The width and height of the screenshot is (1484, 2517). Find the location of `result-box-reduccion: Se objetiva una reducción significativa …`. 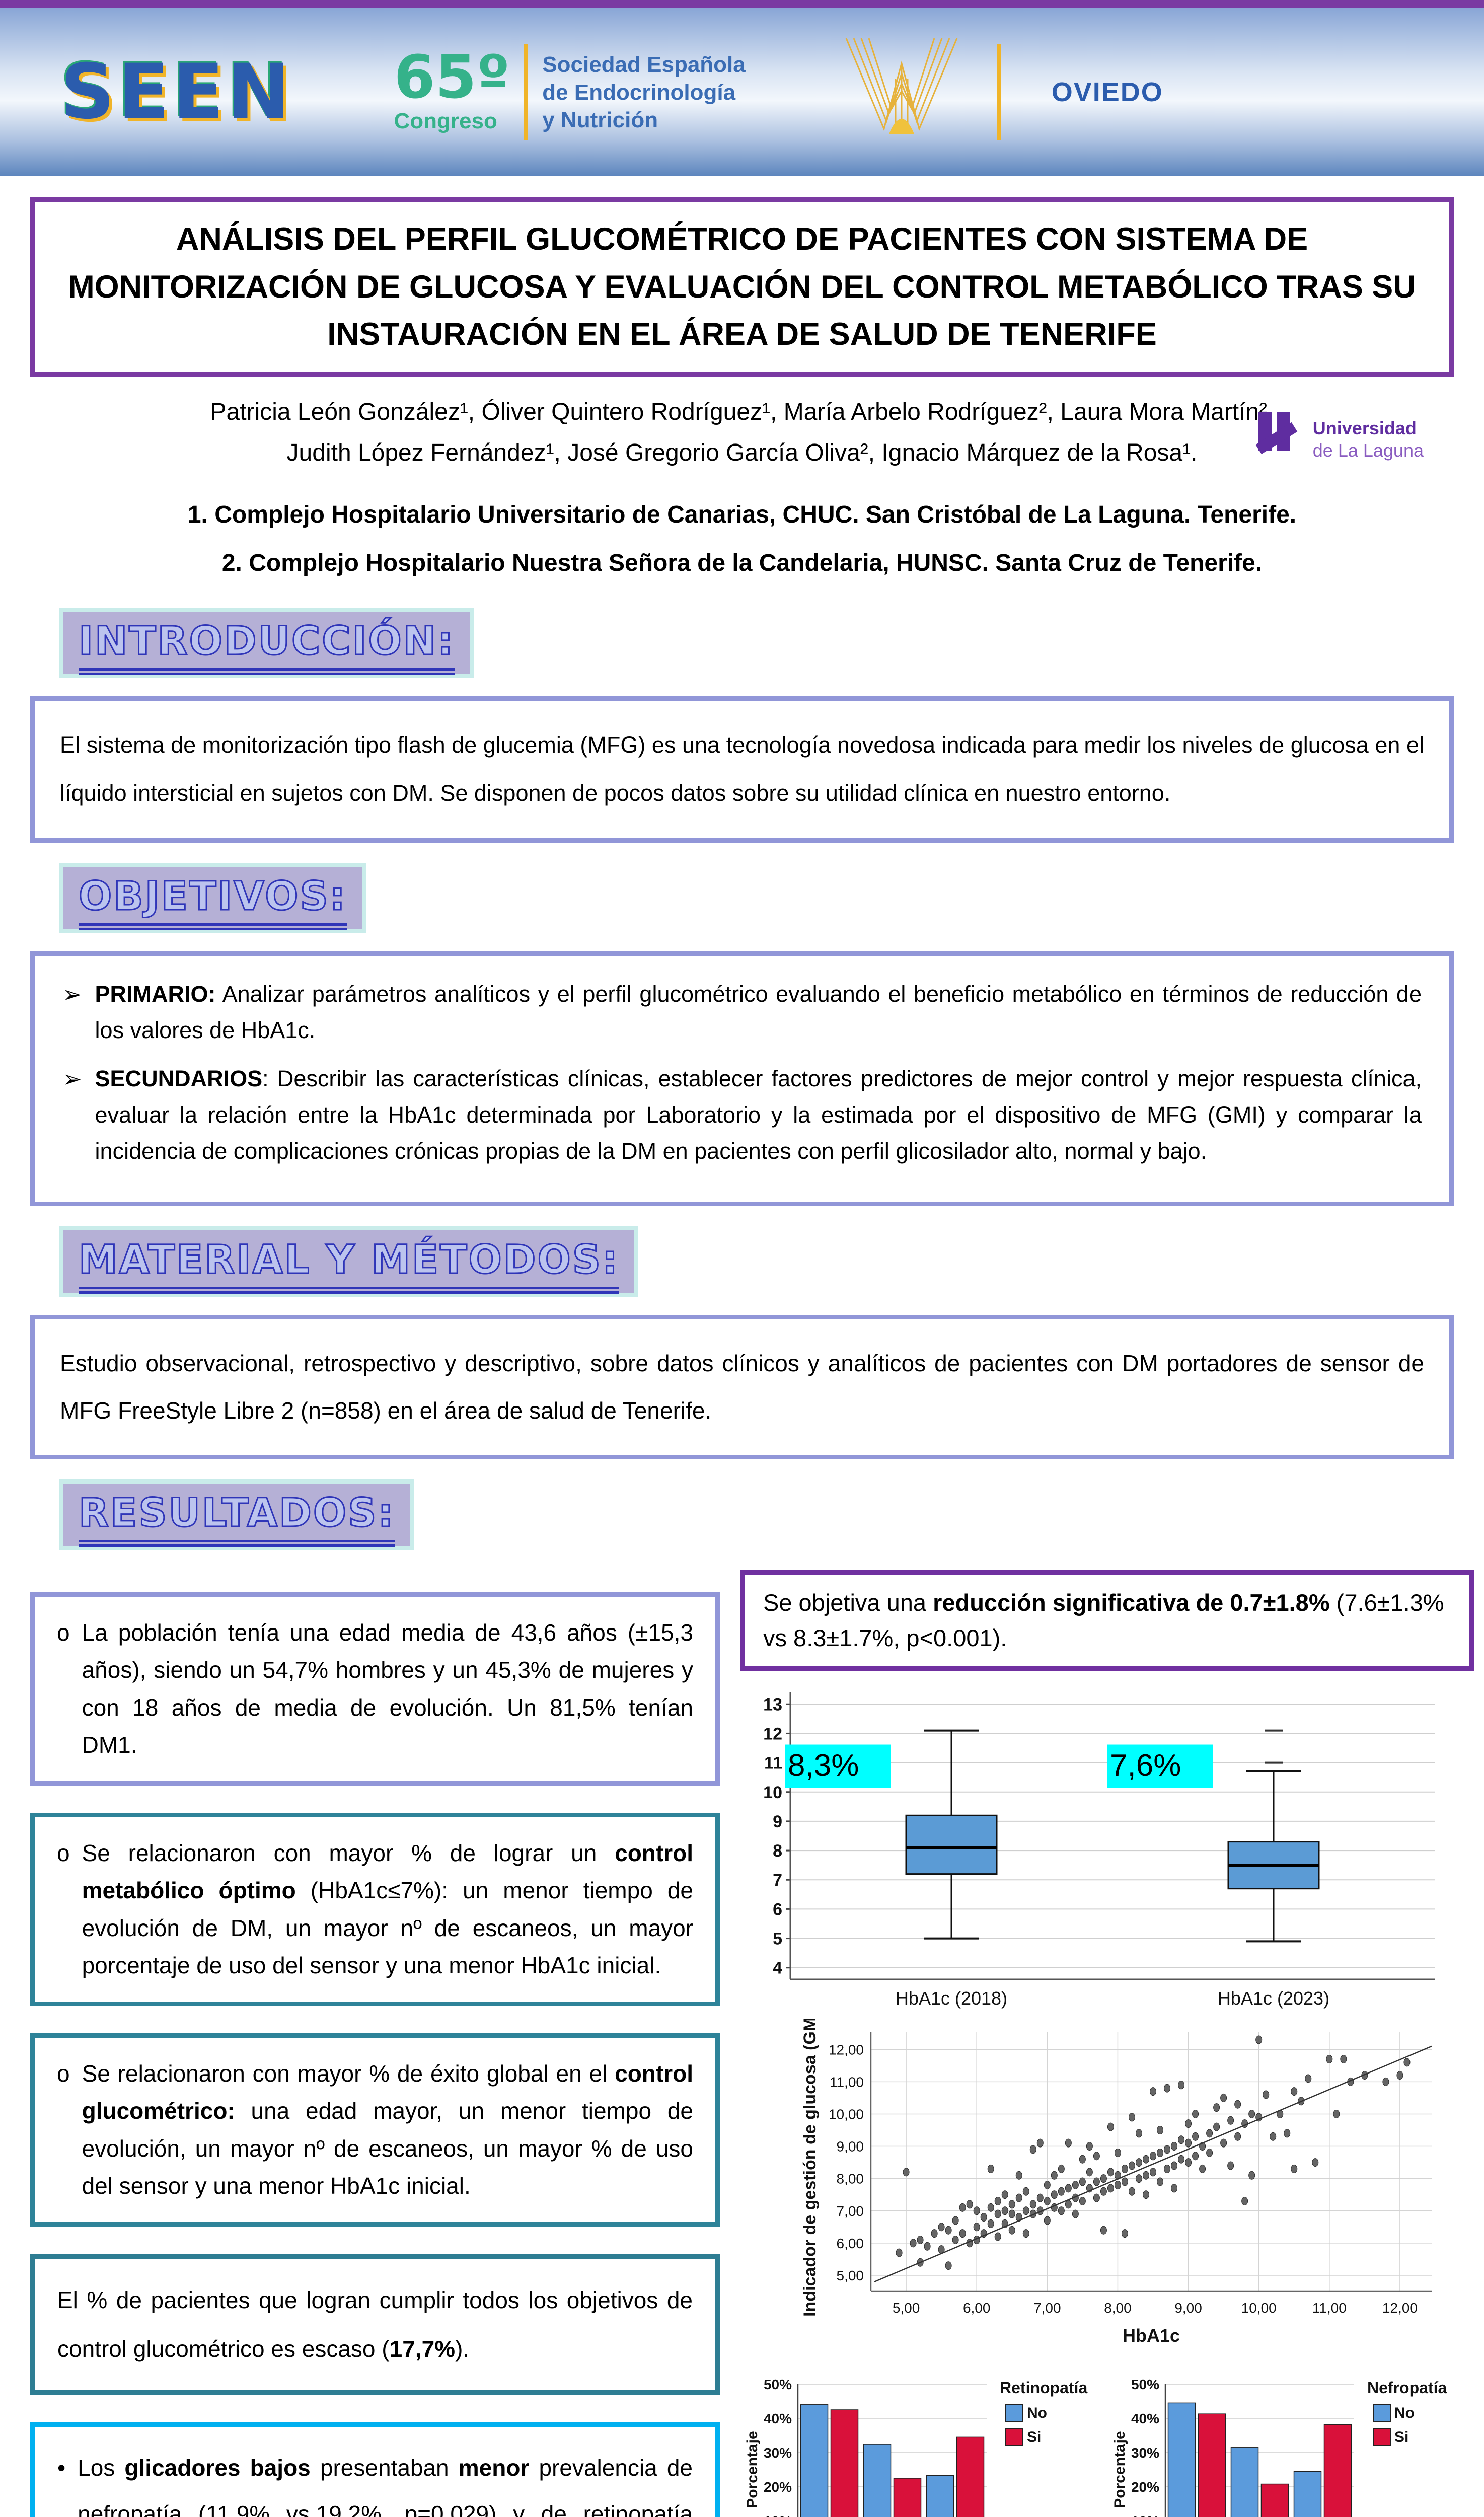

result-box-reduccion: Se objetiva una reducción significativa … is located at coordinates (1107, 1620).